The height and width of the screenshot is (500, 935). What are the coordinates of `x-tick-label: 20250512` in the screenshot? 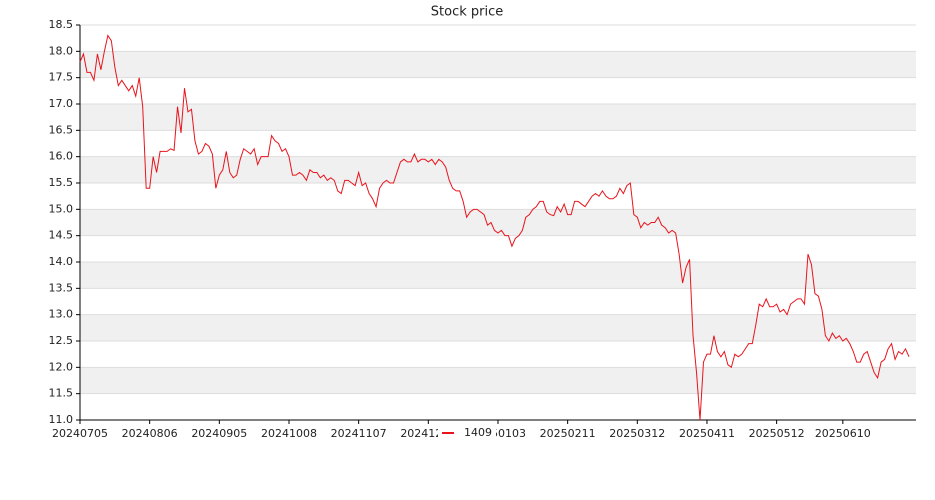 It's located at (777, 433).